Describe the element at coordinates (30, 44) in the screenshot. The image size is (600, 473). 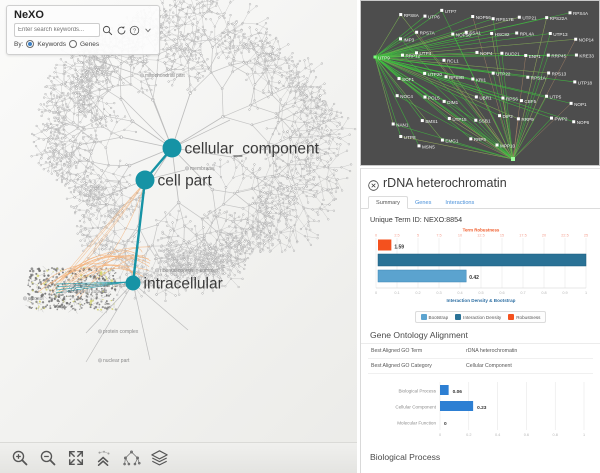
I see `radio-keywords` at that location.